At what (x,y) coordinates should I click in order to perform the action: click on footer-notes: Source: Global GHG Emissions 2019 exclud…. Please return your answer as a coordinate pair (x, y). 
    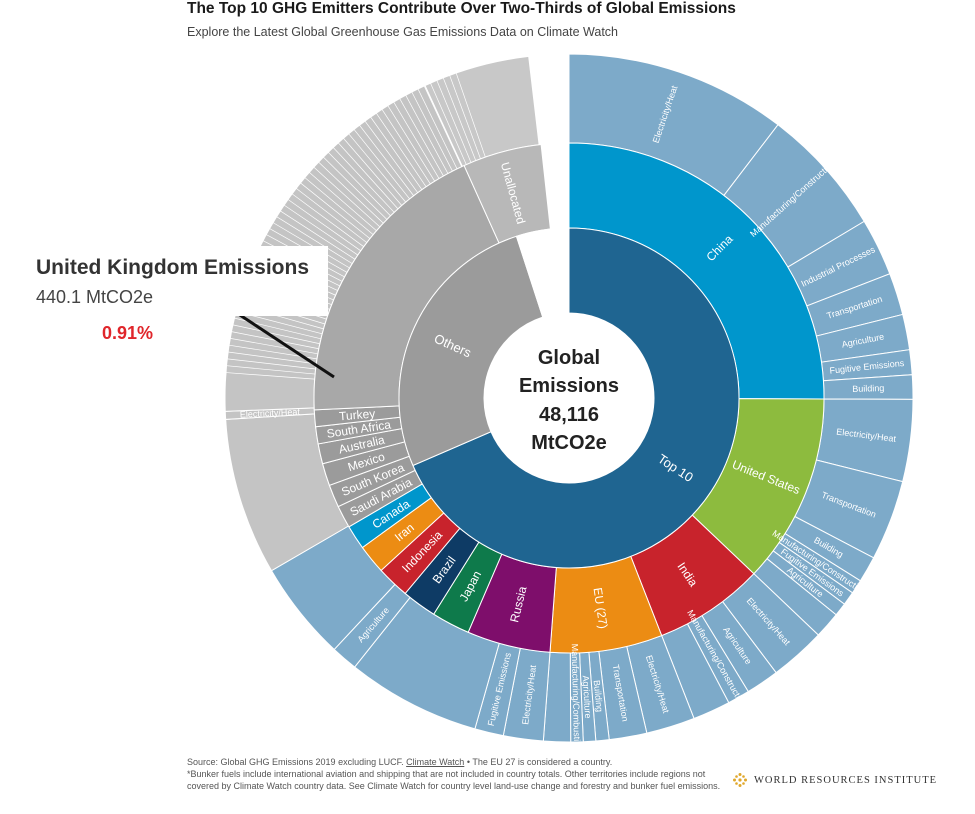
    Looking at the image, I should click on (457, 774).